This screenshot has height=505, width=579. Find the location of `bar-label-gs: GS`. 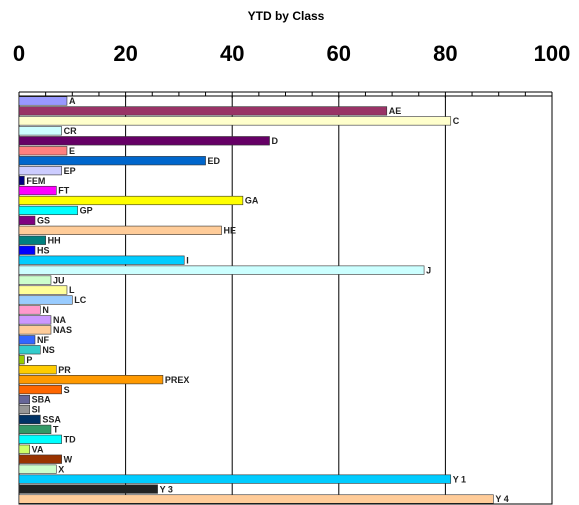

bar-label-gs: GS is located at coordinates (43, 221).